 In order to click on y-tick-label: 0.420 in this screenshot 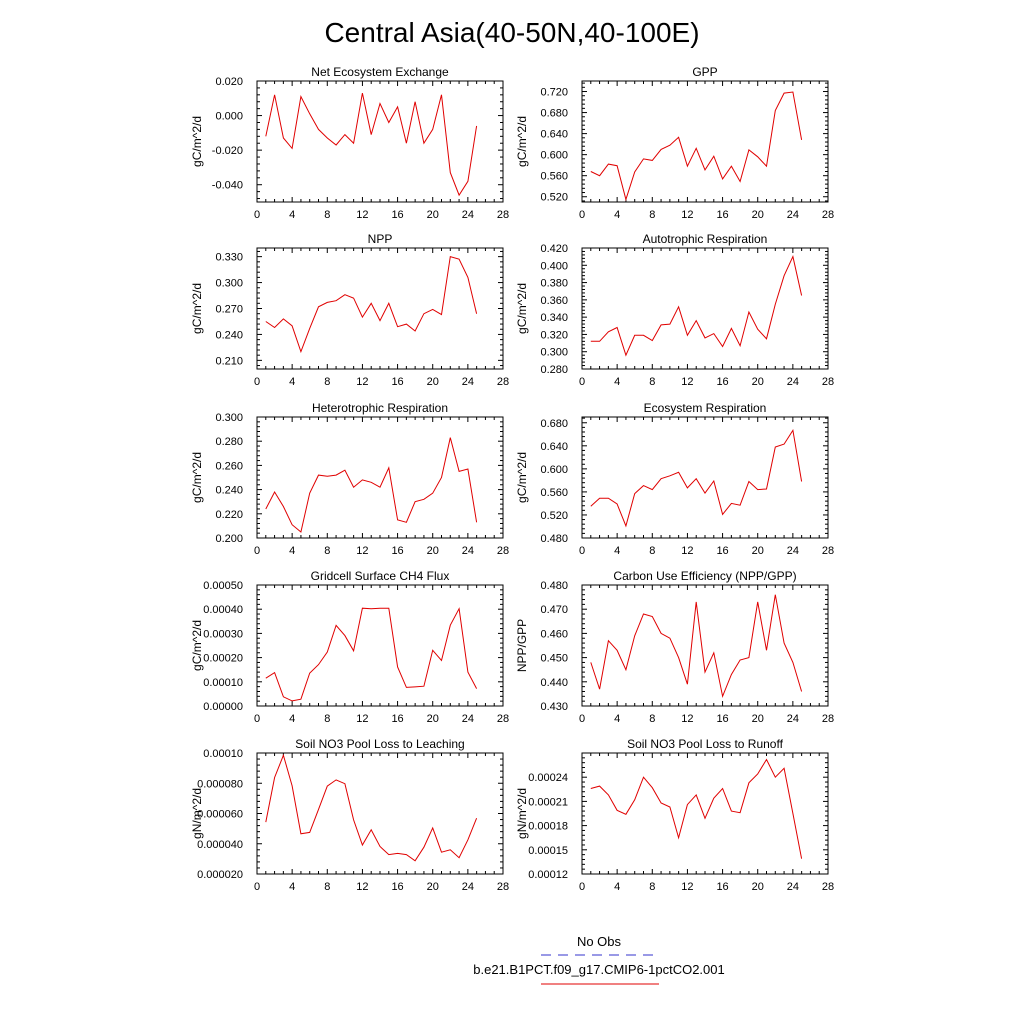, I will do `click(554, 249)`.